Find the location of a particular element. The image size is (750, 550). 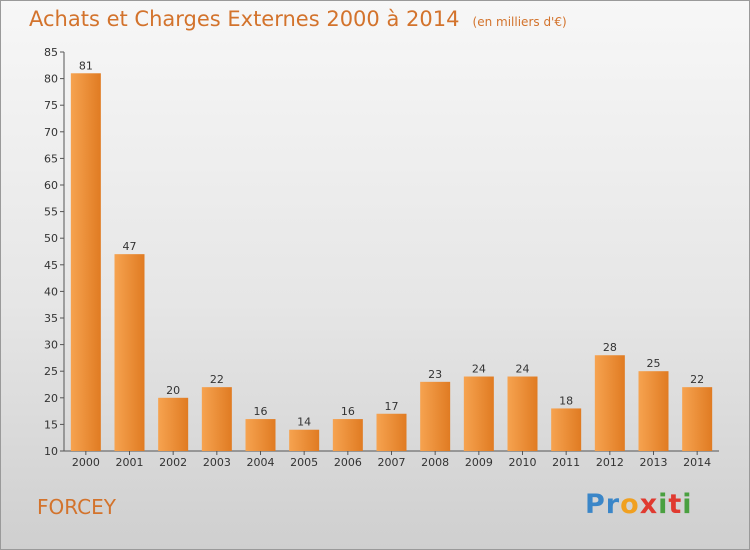

x-tick-label: 2000 is located at coordinates (86, 462).